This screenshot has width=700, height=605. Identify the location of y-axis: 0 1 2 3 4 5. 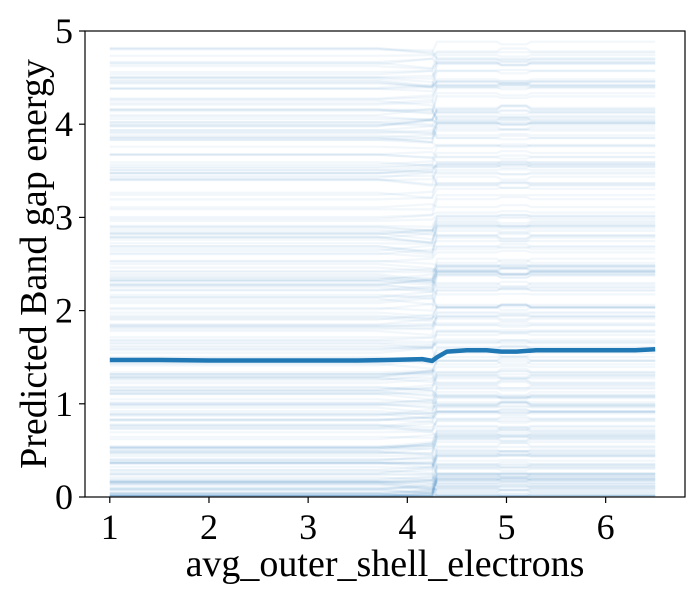
(70, 264).